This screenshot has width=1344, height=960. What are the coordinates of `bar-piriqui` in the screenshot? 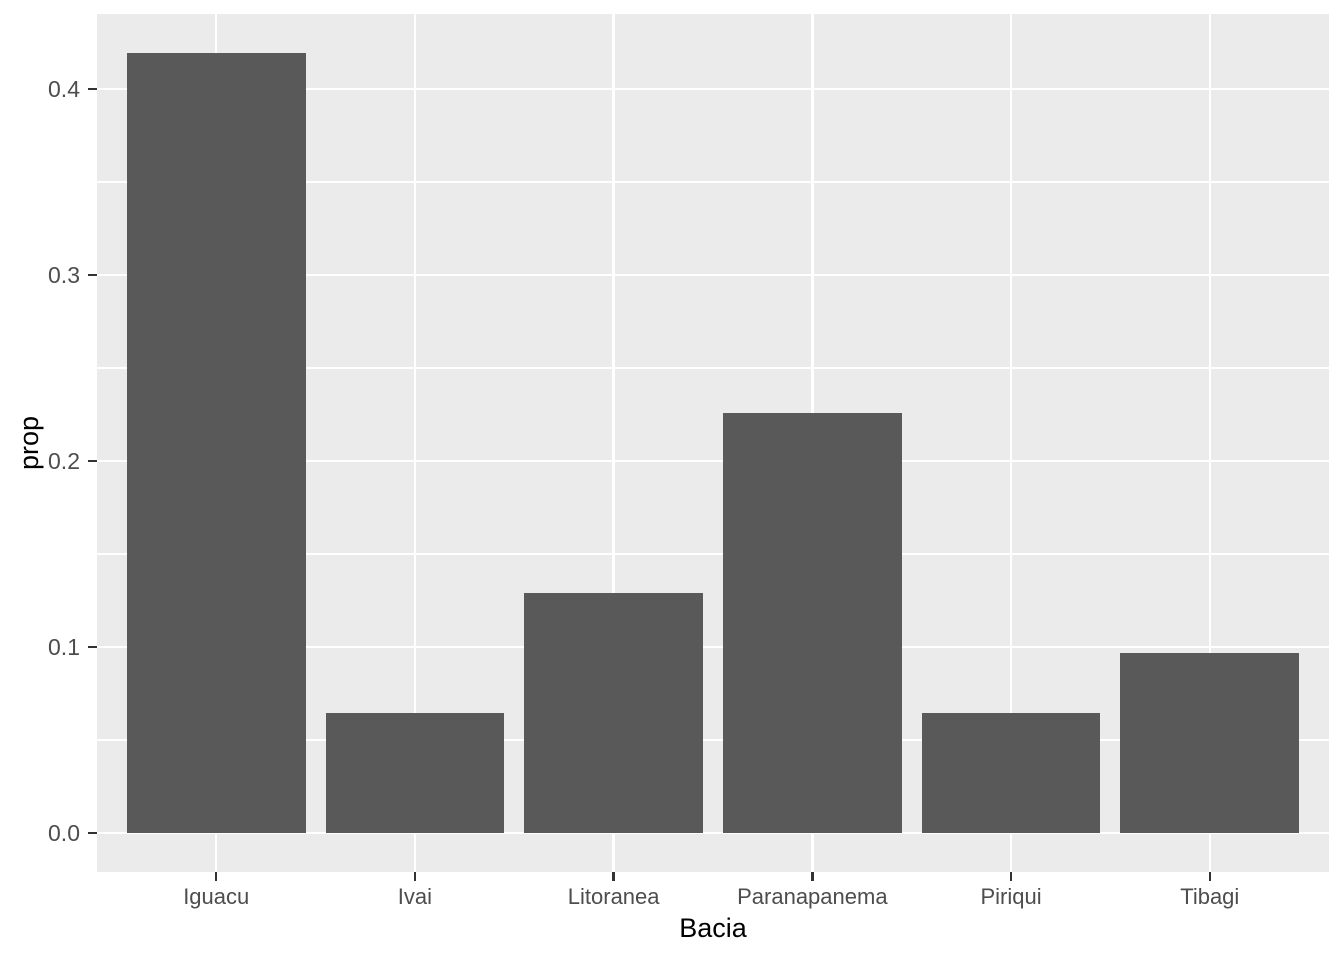 It's located at (1011, 773).